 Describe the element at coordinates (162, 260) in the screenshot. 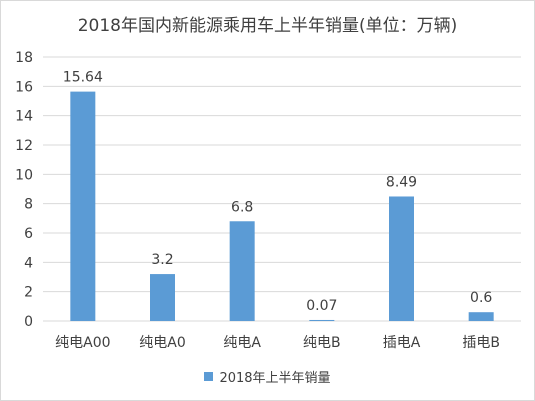

I see `data-label: 3.2` at that location.